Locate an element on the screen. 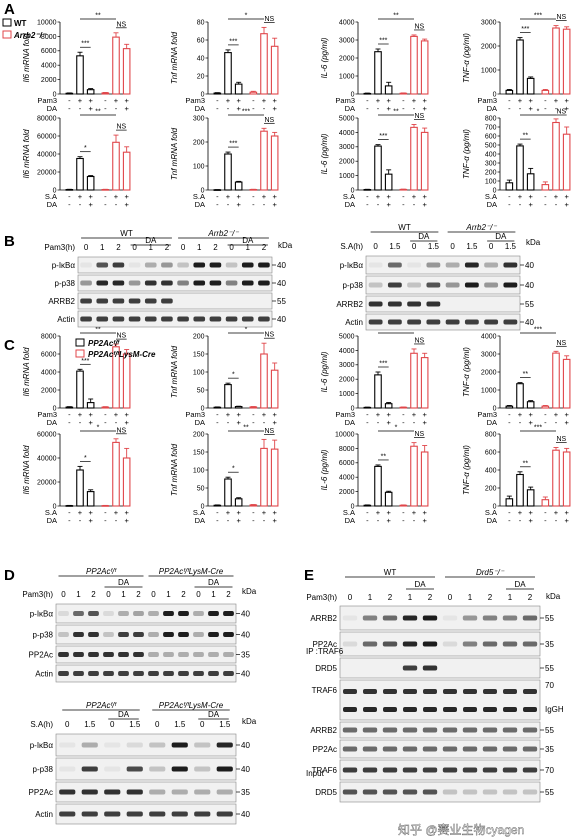 This screenshot has height=839, width=584. y-tick-label: 600 is located at coordinates (491, 452).